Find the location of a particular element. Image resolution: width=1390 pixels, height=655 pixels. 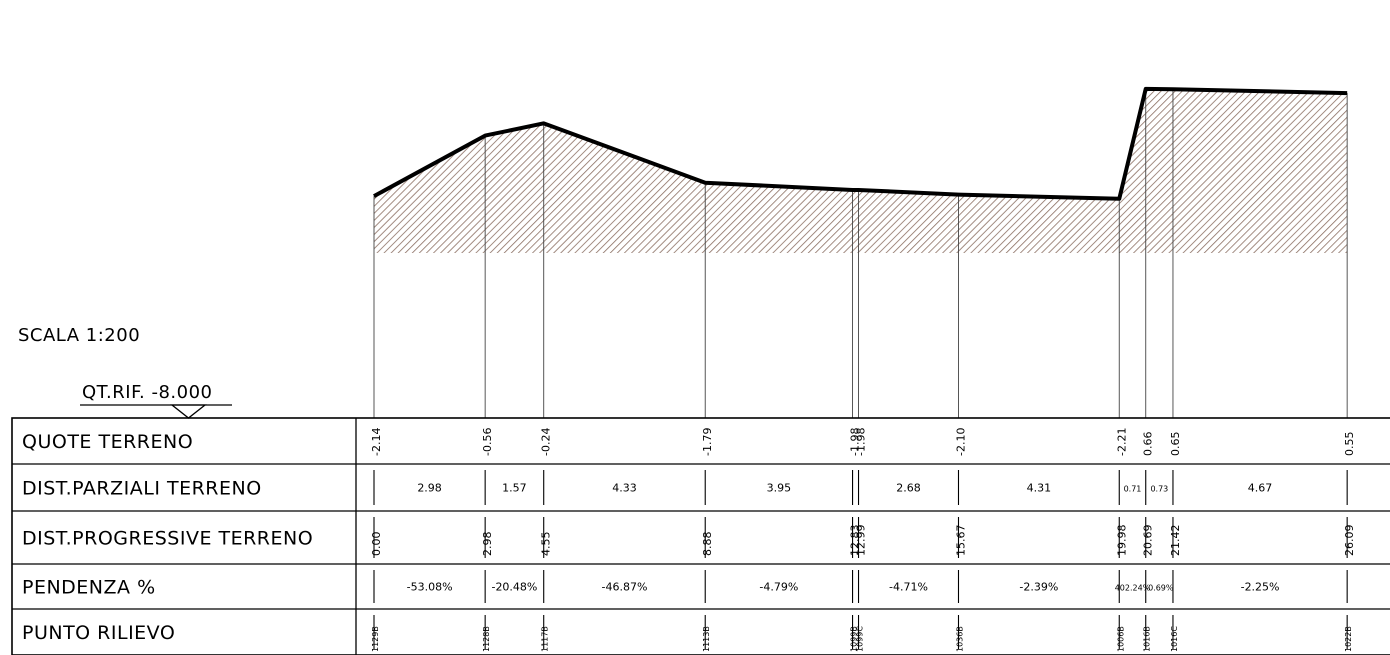

elevation-value: 0.66 is located at coordinates (1148, 444).